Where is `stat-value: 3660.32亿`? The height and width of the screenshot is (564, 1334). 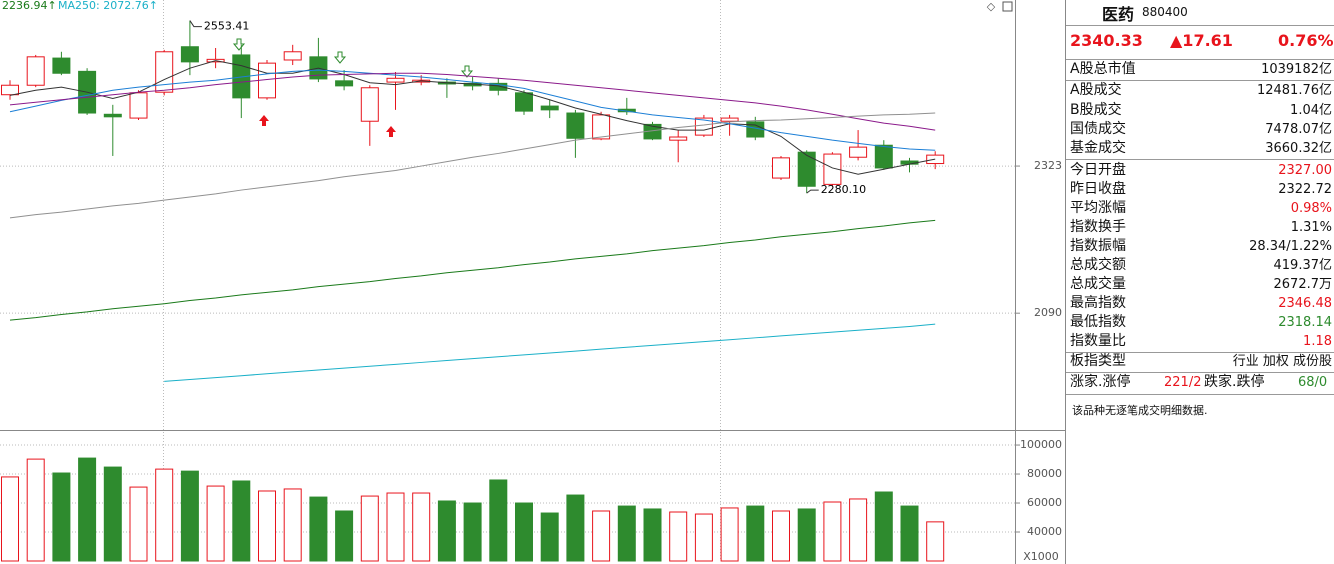
stat-value: 3660.32亿 is located at coordinates (1298, 148).